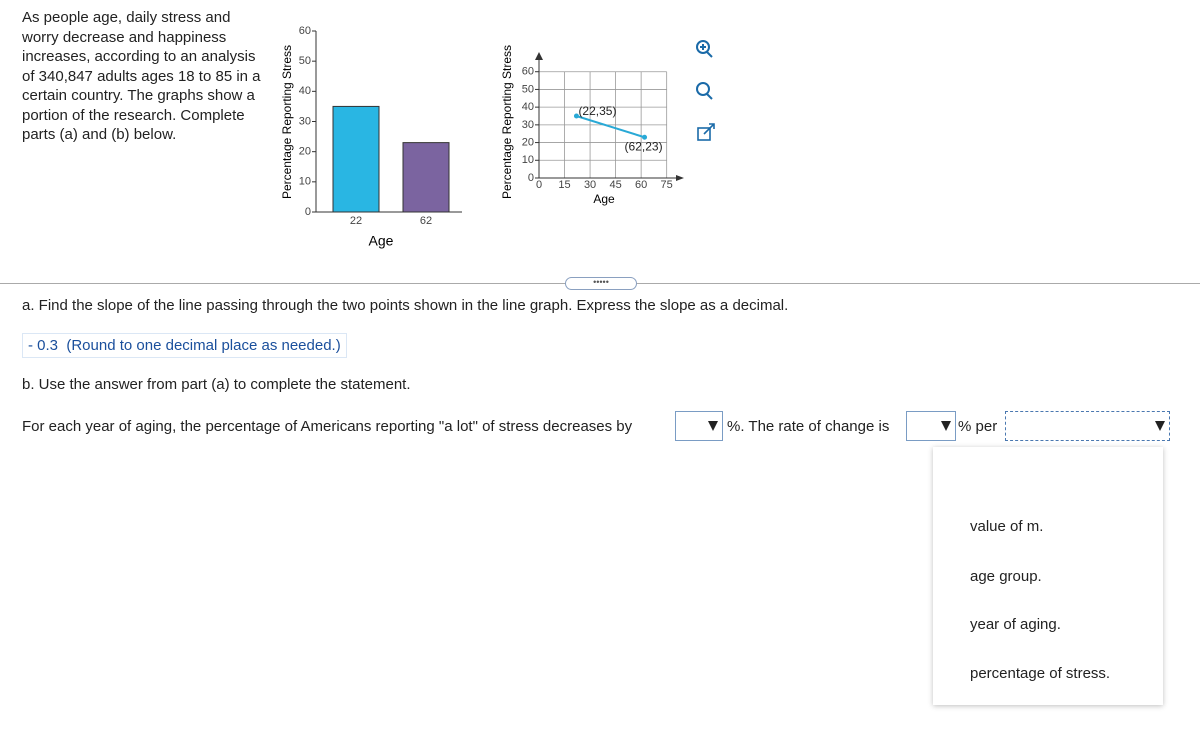 This screenshot has height=737, width=1200. Describe the element at coordinates (667, 185) in the screenshot. I see `x-tick-label: 75` at that location.